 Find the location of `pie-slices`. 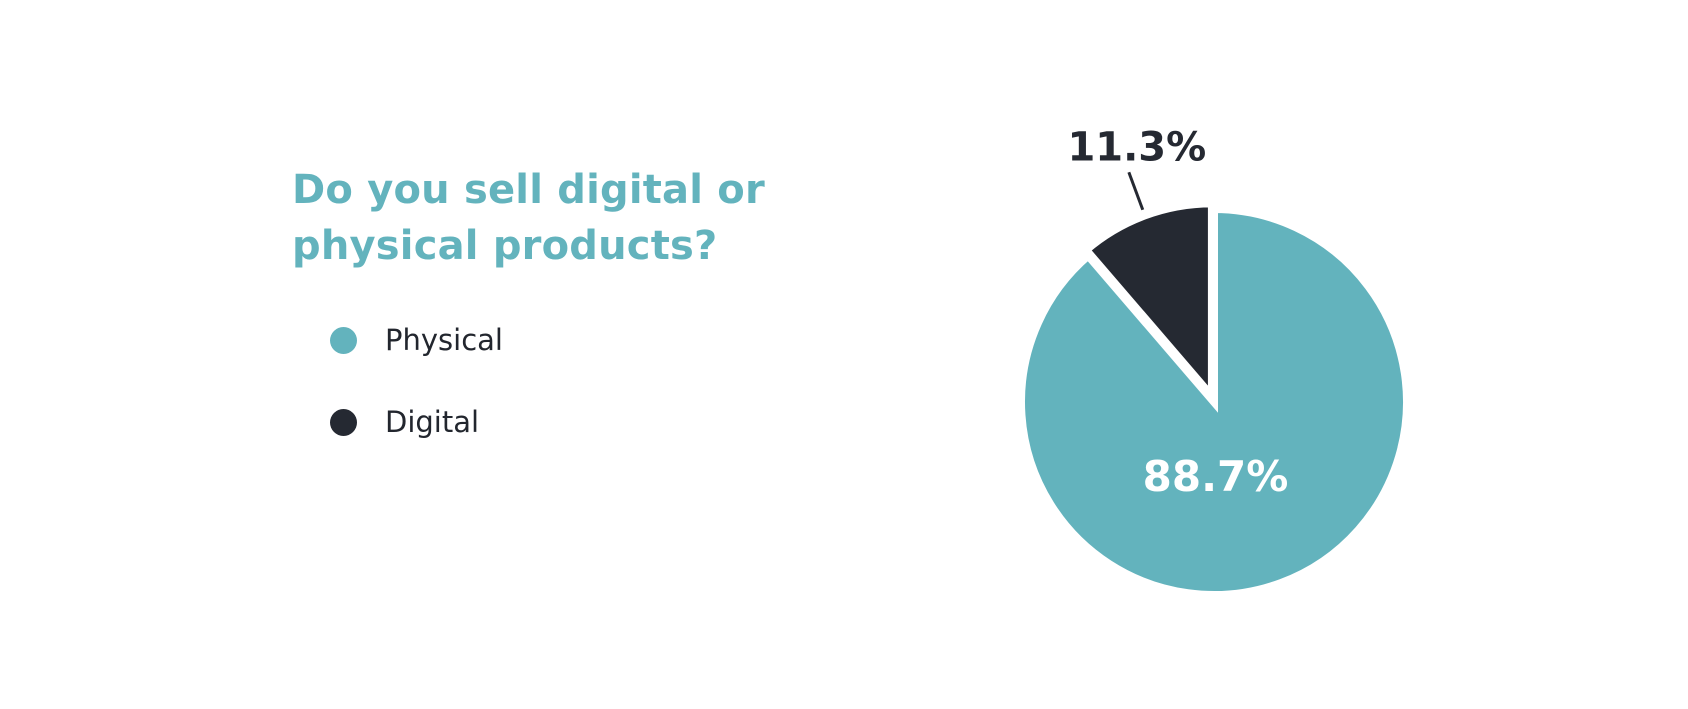

pie-slices is located at coordinates (1214, 399).